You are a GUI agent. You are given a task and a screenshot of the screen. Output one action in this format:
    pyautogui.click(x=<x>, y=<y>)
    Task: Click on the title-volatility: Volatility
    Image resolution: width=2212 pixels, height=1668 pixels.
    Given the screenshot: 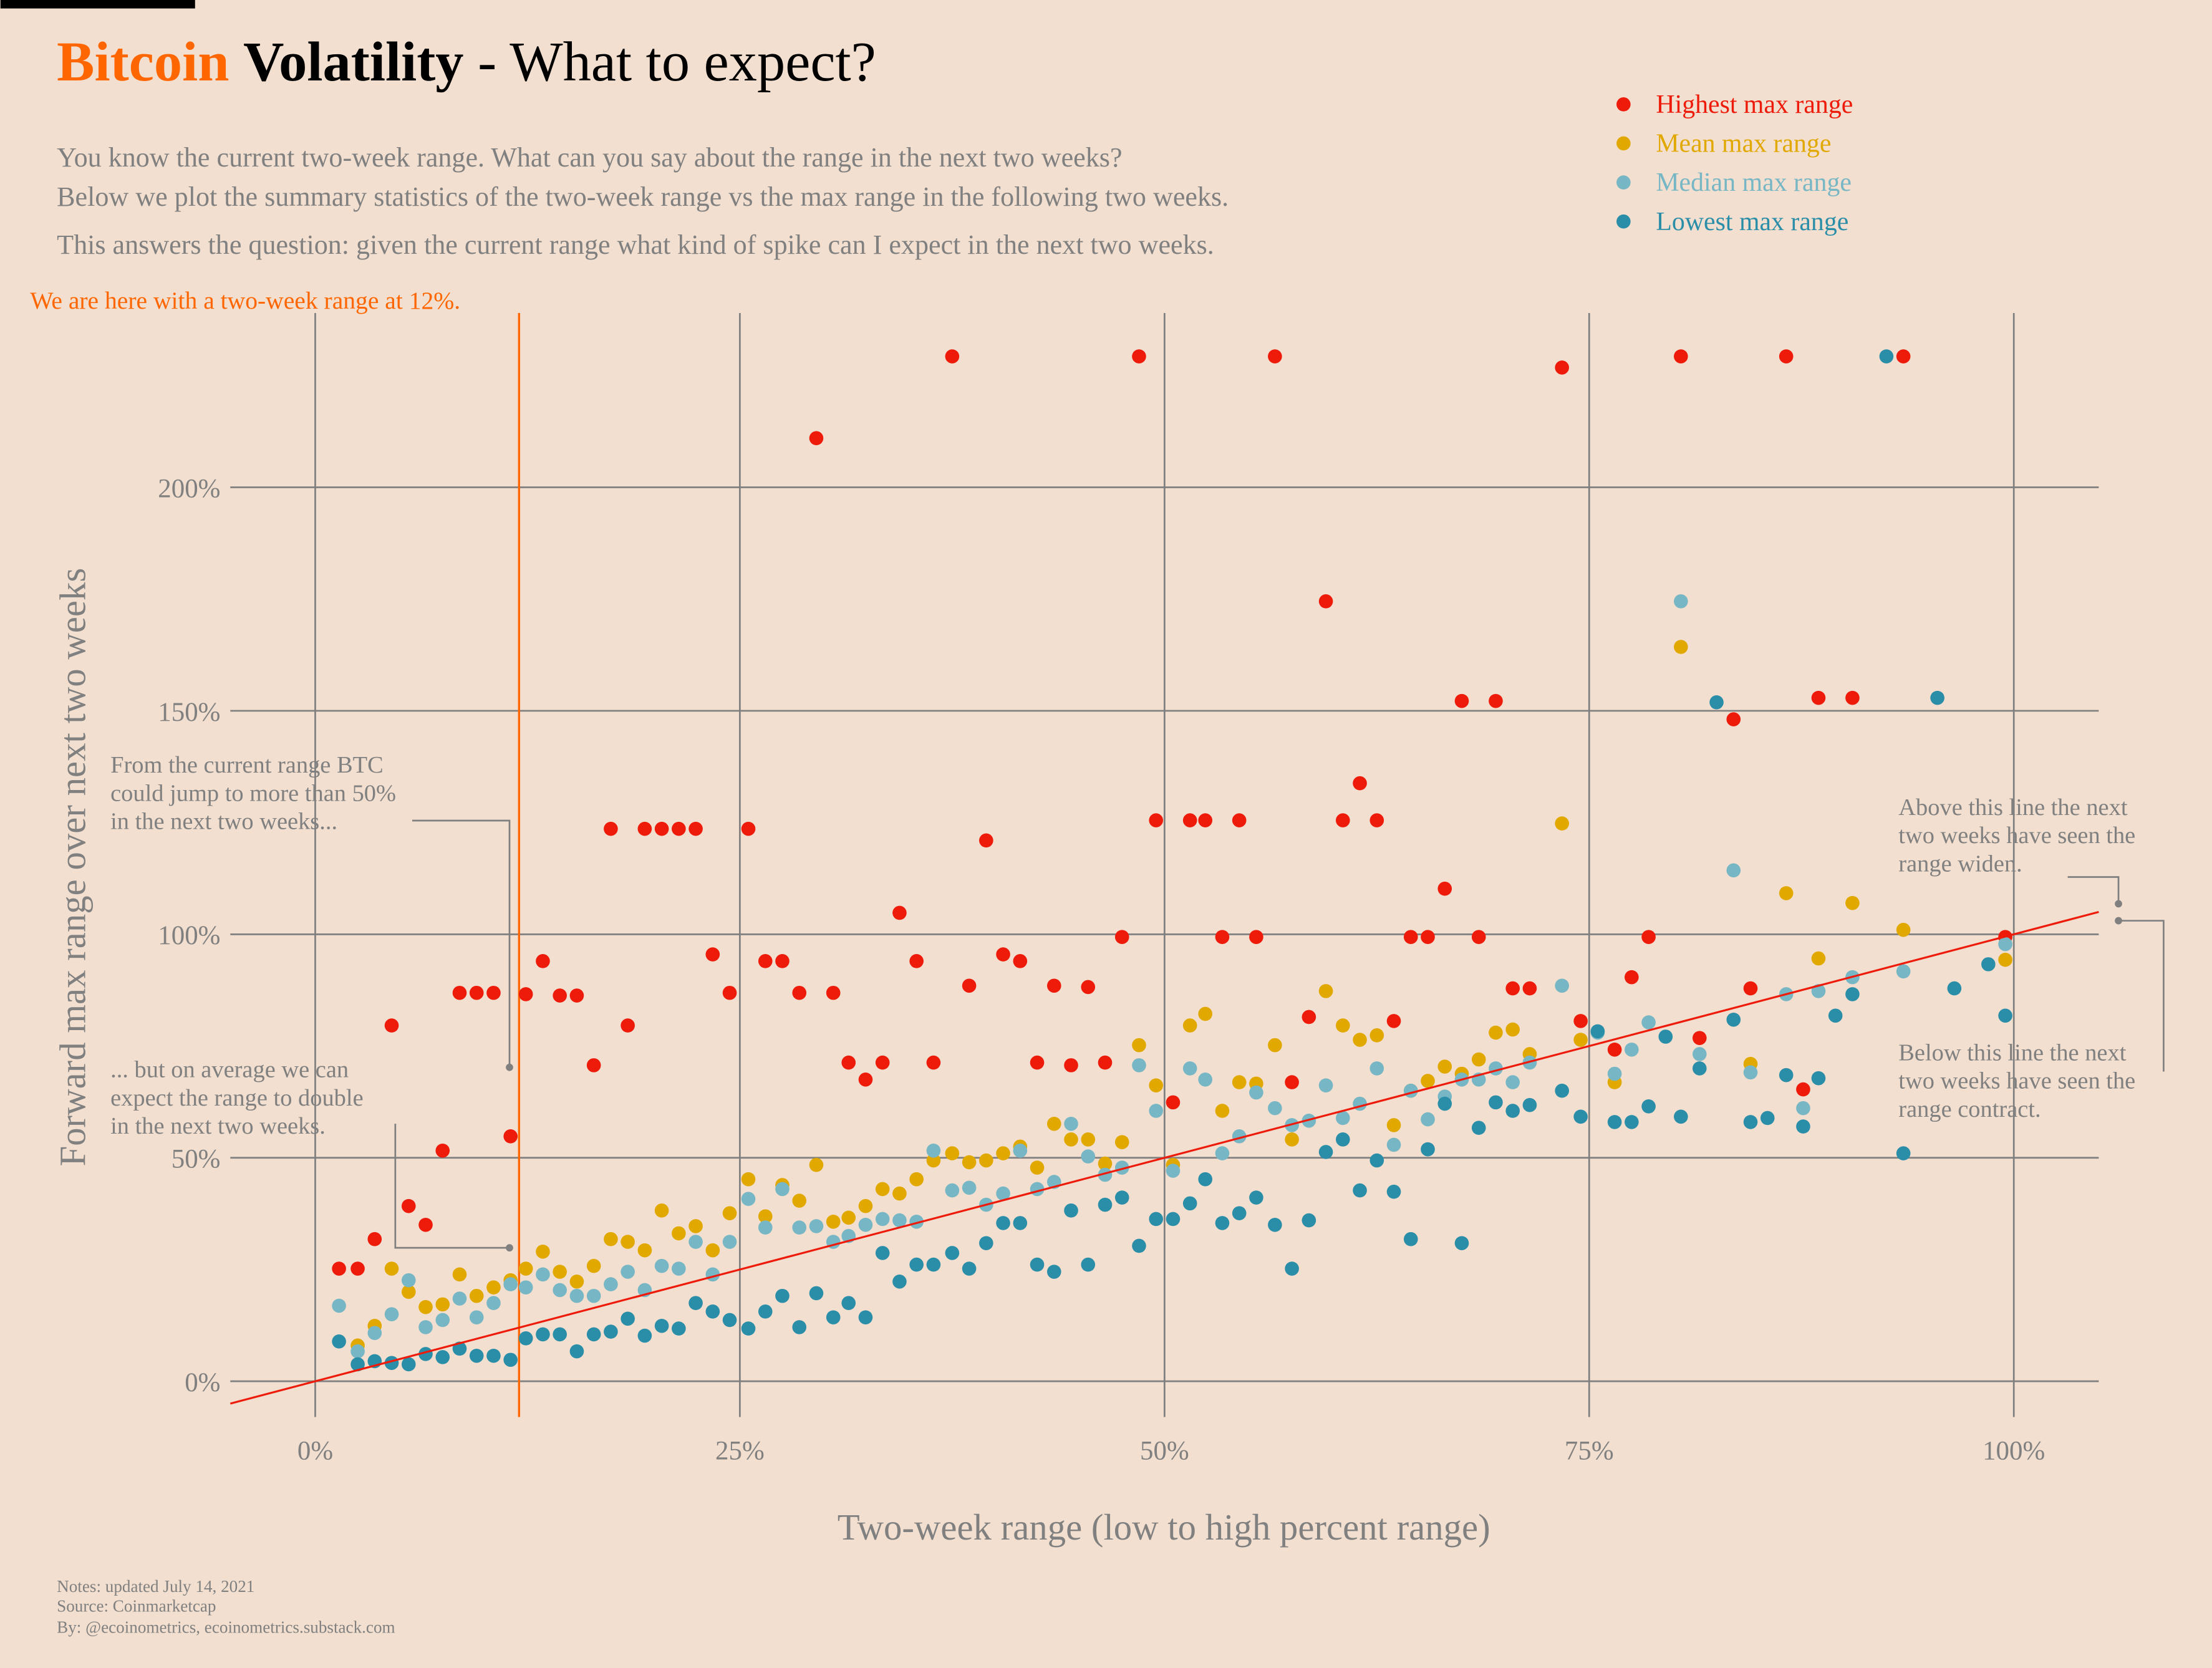 What is the action you would take?
    pyautogui.click(x=353, y=61)
    